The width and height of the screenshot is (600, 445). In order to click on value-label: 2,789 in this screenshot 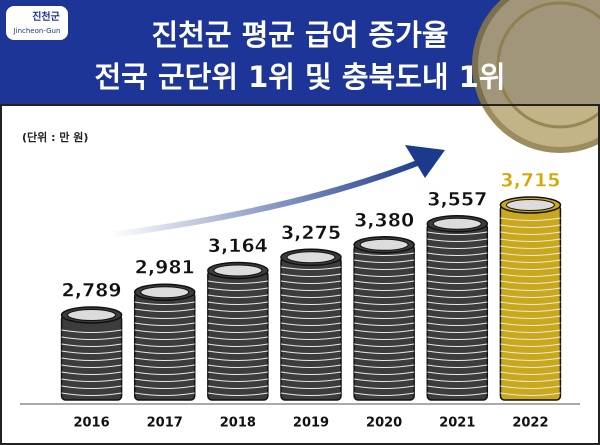, I will do `click(92, 291)`.